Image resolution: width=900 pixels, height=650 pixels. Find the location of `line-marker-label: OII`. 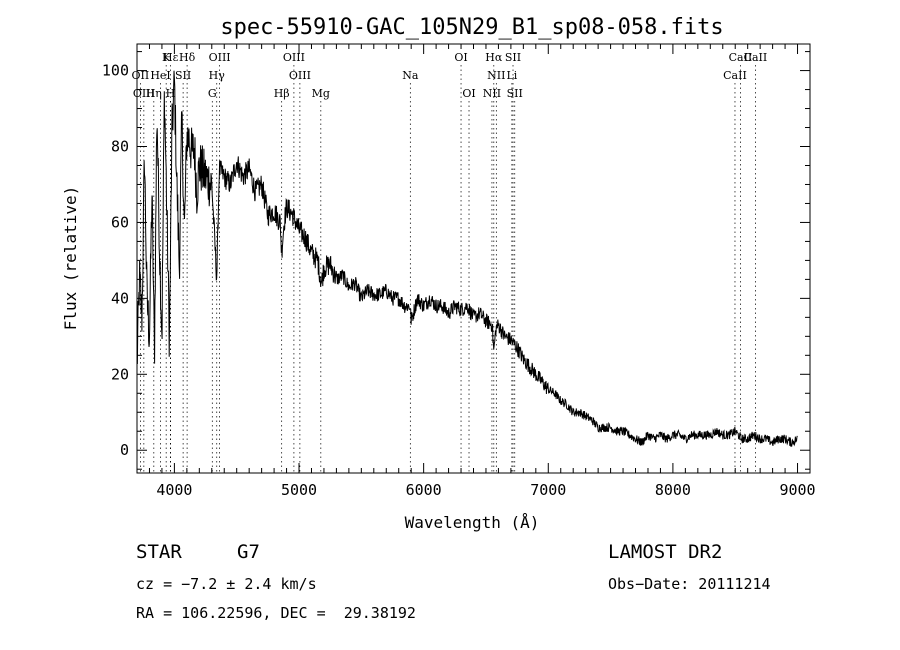

line-marker-label: OII is located at coordinates (141, 75).